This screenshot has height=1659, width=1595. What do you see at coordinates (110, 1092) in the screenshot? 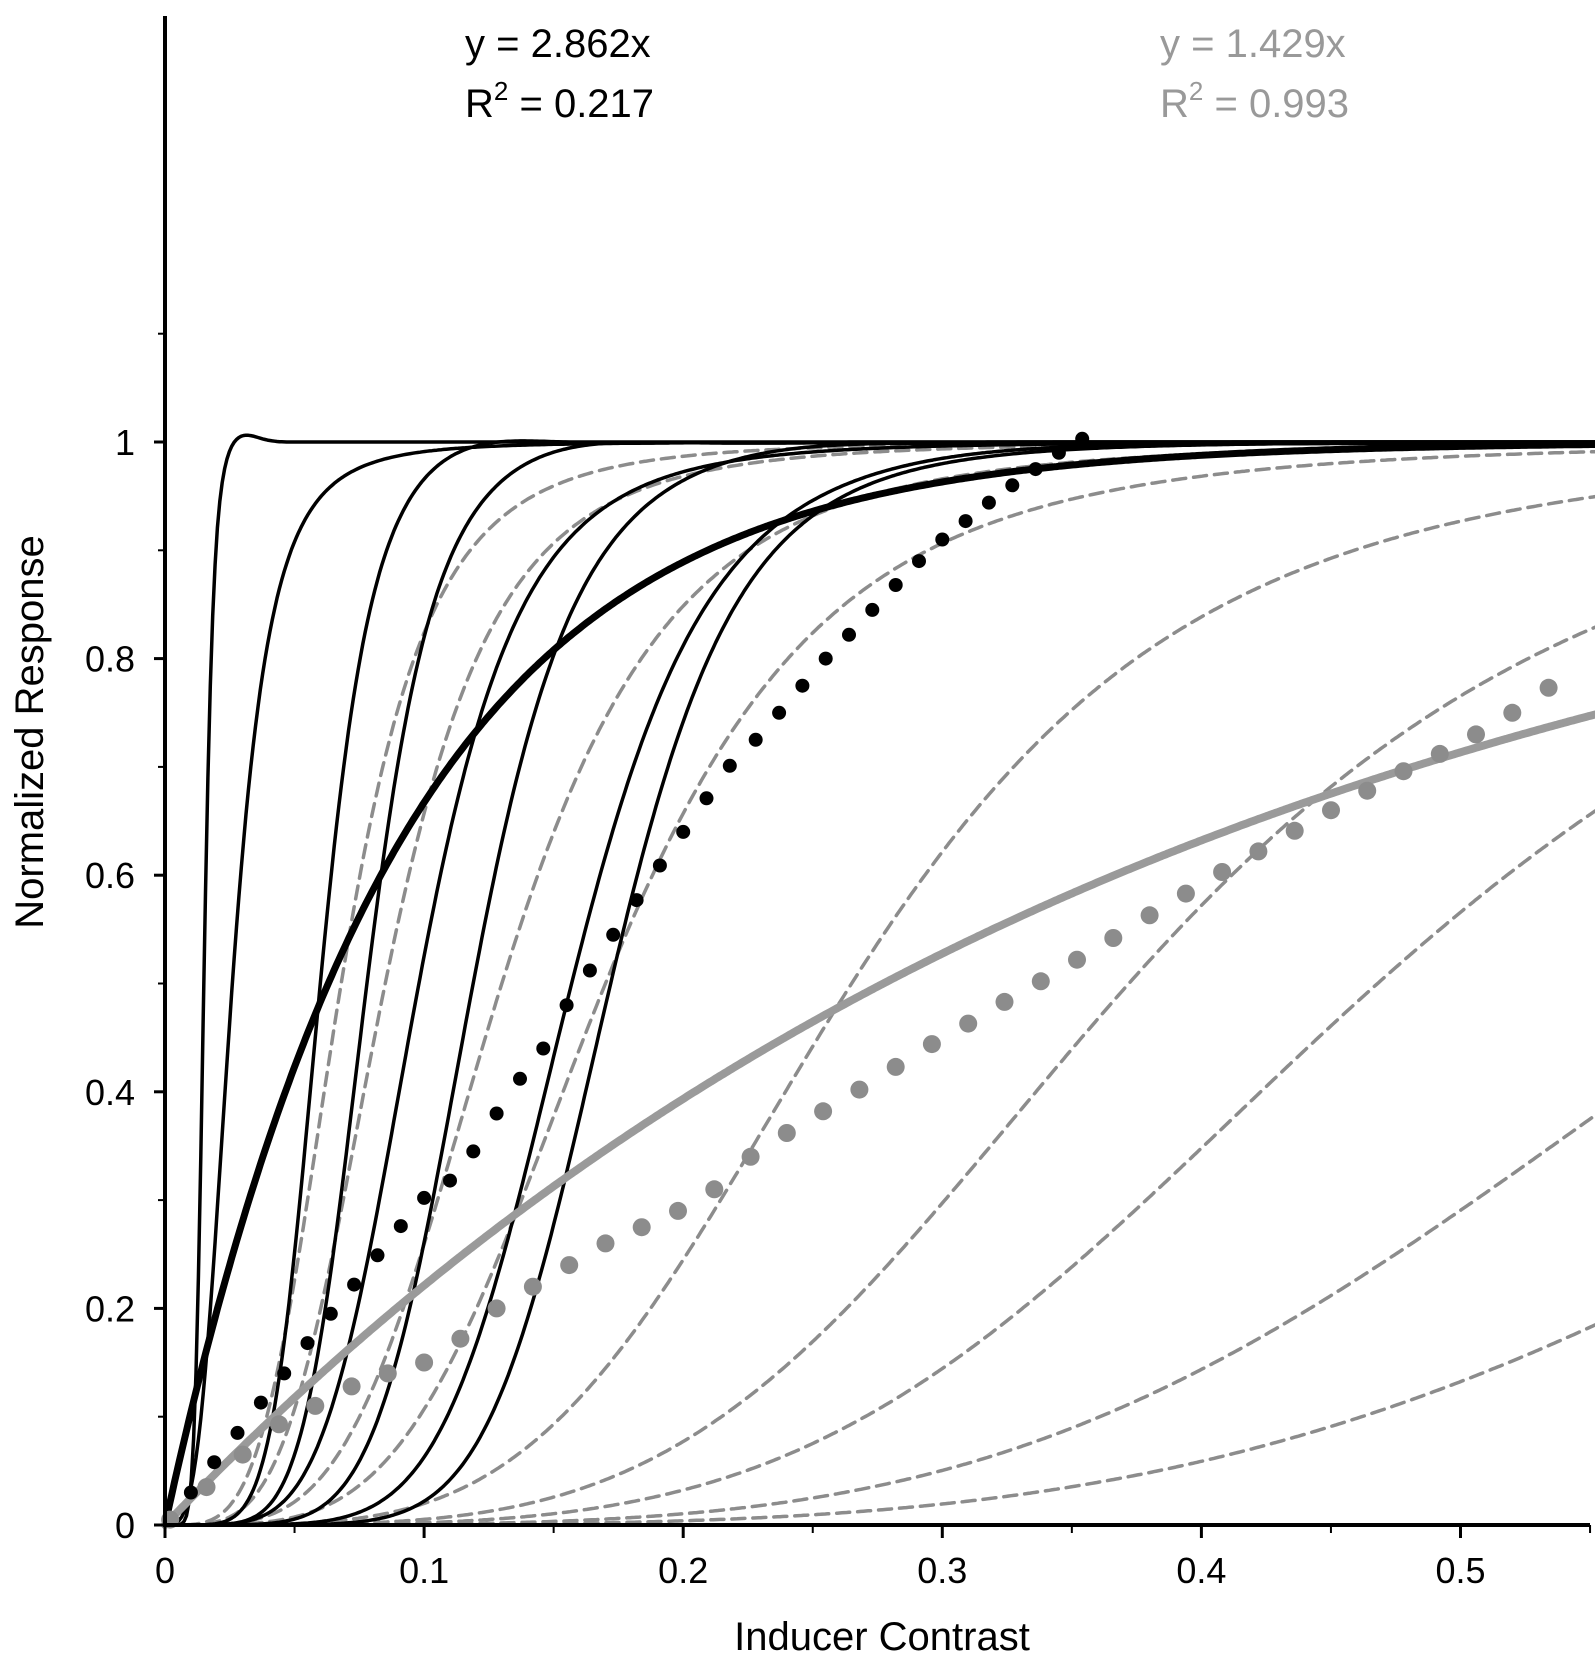
I see `y-tick-label: 0.4` at bounding box center [110, 1092].